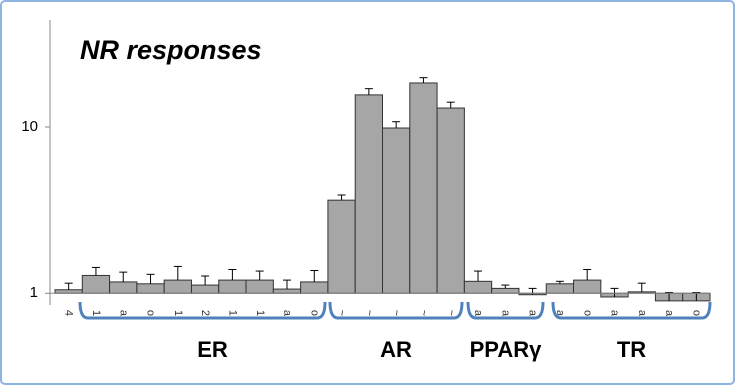 This screenshot has width=736, height=386. Describe the element at coordinates (631, 349) in the screenshot. I see `group-label: TR` at that location.